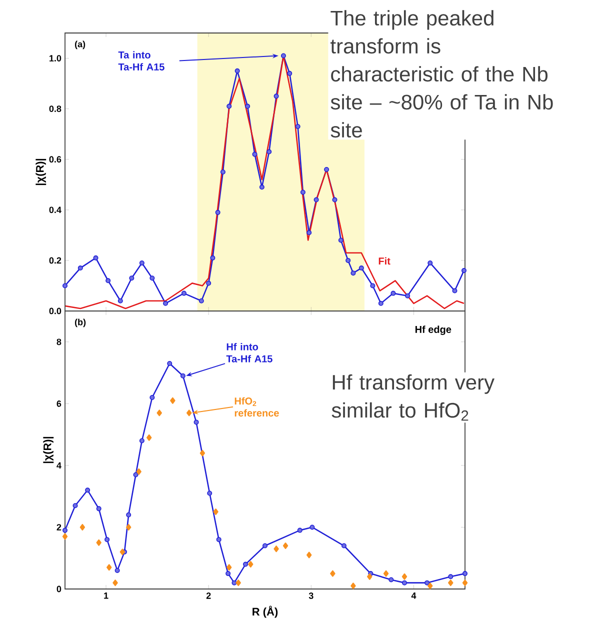  I want to click on y-tick-label: 1.0, so click(56, 58).